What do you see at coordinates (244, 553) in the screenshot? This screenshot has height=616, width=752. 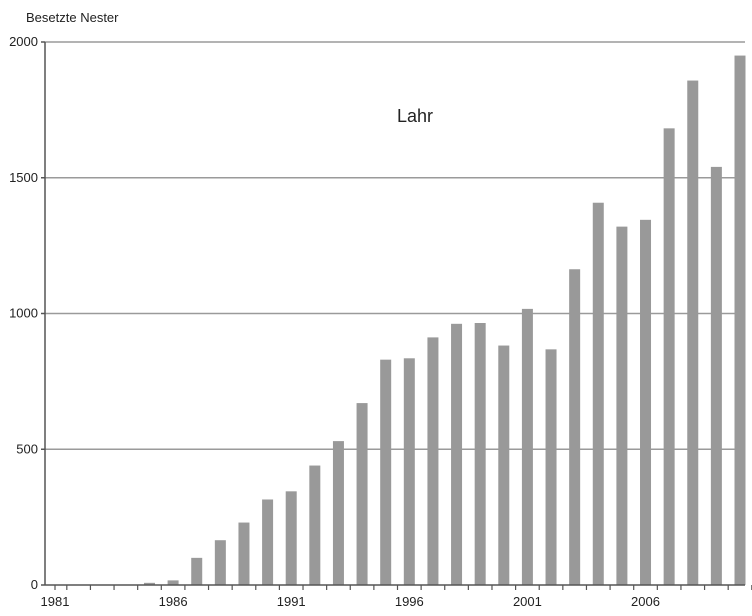 I see `bar-1989` at bounding box center [244, 553].